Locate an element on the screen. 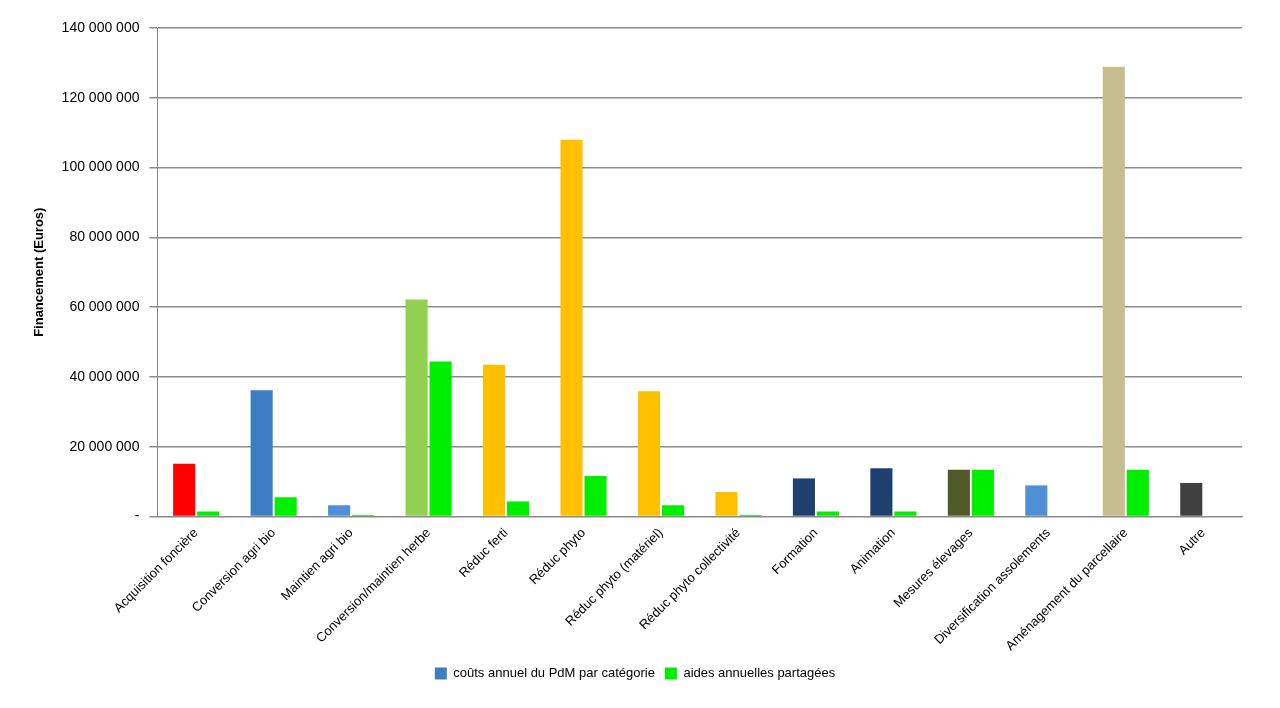 Image resolution: width=1280 pixels, height=708 pixels. y-tick-label: 80 000 000 is located at coordinates (104, 236).